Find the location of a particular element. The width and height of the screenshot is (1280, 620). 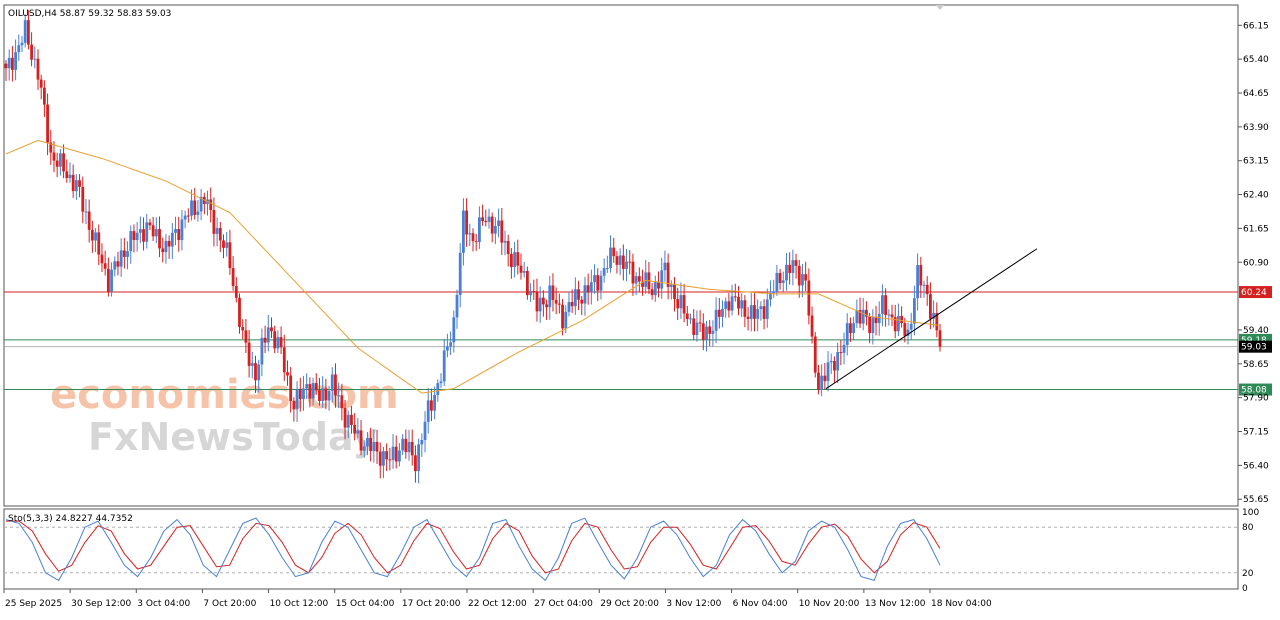

x-tick-label: 13 Nov 12:00 is located at coordinates (895, 604).